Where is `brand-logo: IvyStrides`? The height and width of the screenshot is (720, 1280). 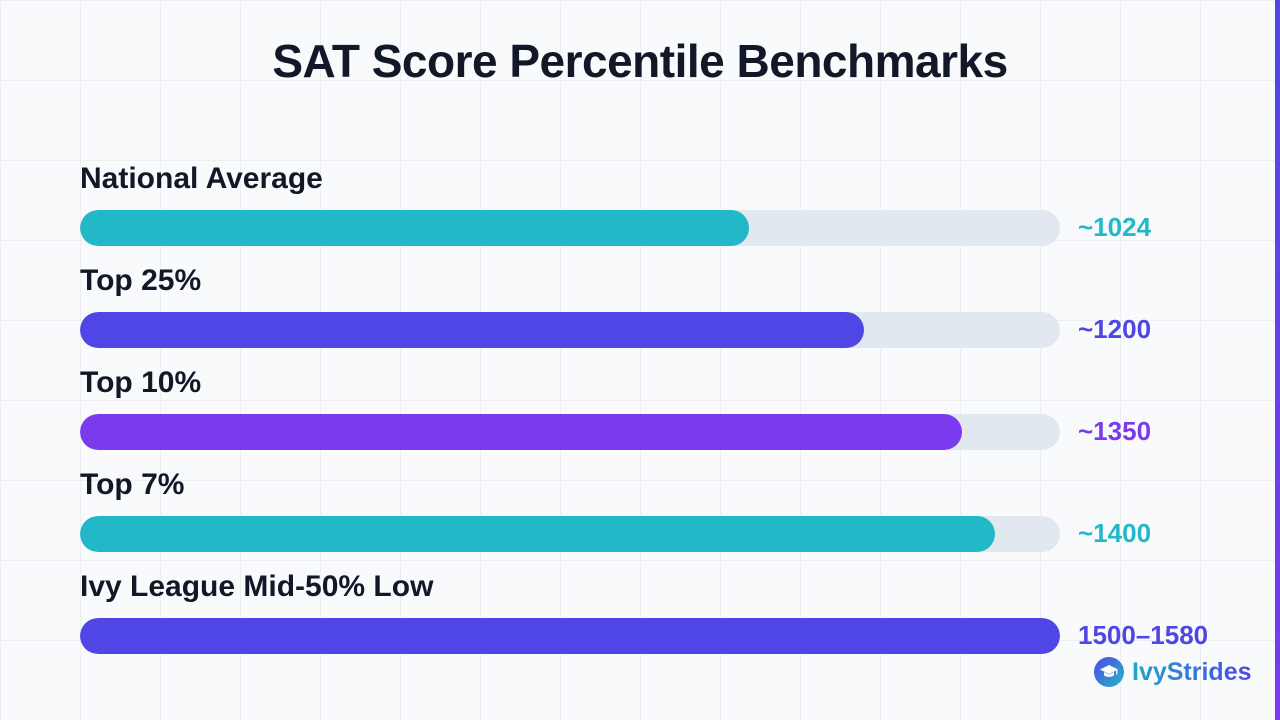
brand-logo: IvyStrides is located at coordinates (1173, 672).